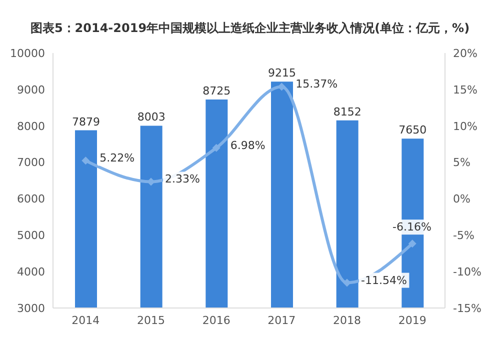  I want to click on y-tick-label: 3000, so click(31, 308).